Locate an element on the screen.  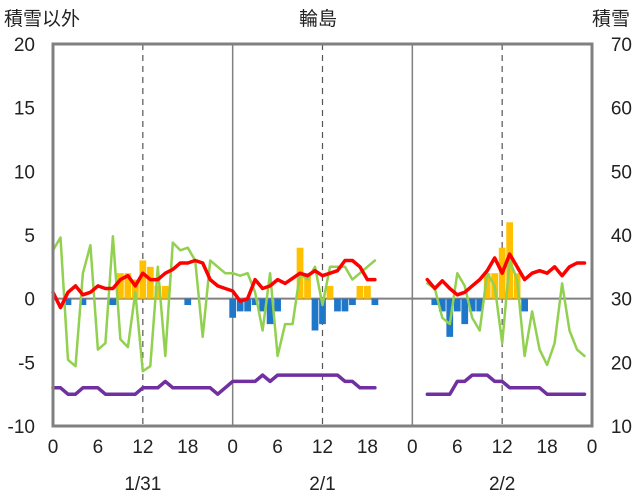
left-tick-label: -10 is located at coordinates (21, 427).